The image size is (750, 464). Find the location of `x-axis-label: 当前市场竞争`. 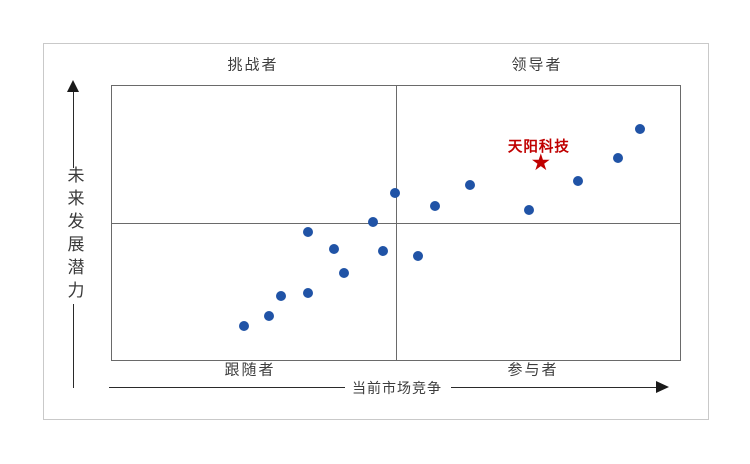

x-axis-label: 当前市场竞争 is located at coordinates (397, 388).